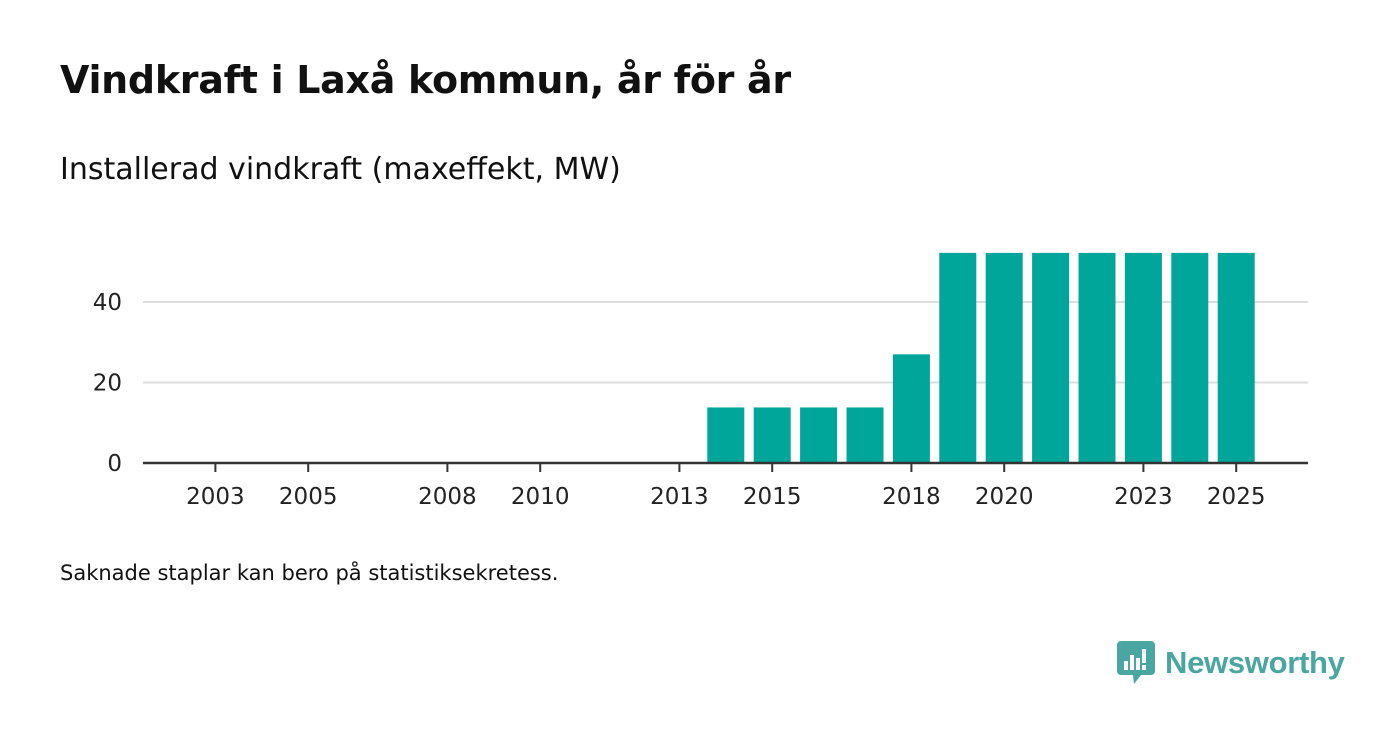 This screenshot has width=1400, height=745. What do you see at coordinates (1097, 357) in the screenshot?
I see `bar-2022` at bounding box center [1097, 357].